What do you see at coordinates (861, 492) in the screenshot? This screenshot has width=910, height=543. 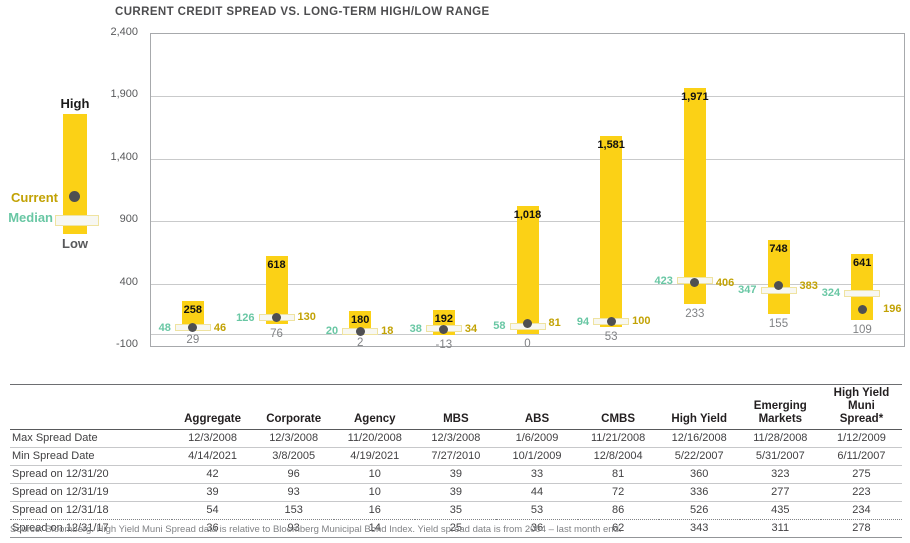 I see `table-cell: 223` at bounding box center [861, 492].